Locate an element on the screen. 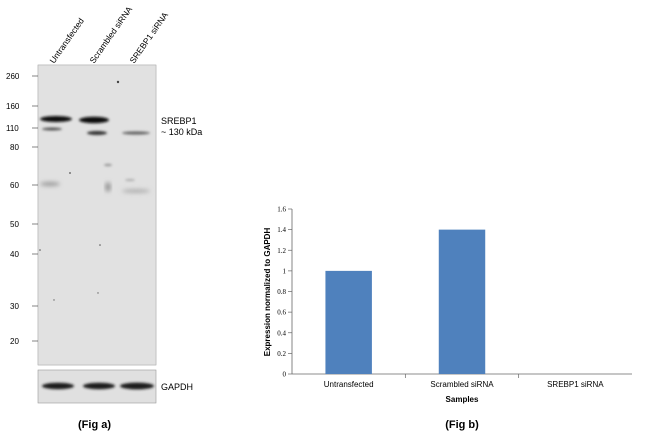 Image resolution: width=650 pixels, height=438 pixels. bars is located at coordinates (405, 301).